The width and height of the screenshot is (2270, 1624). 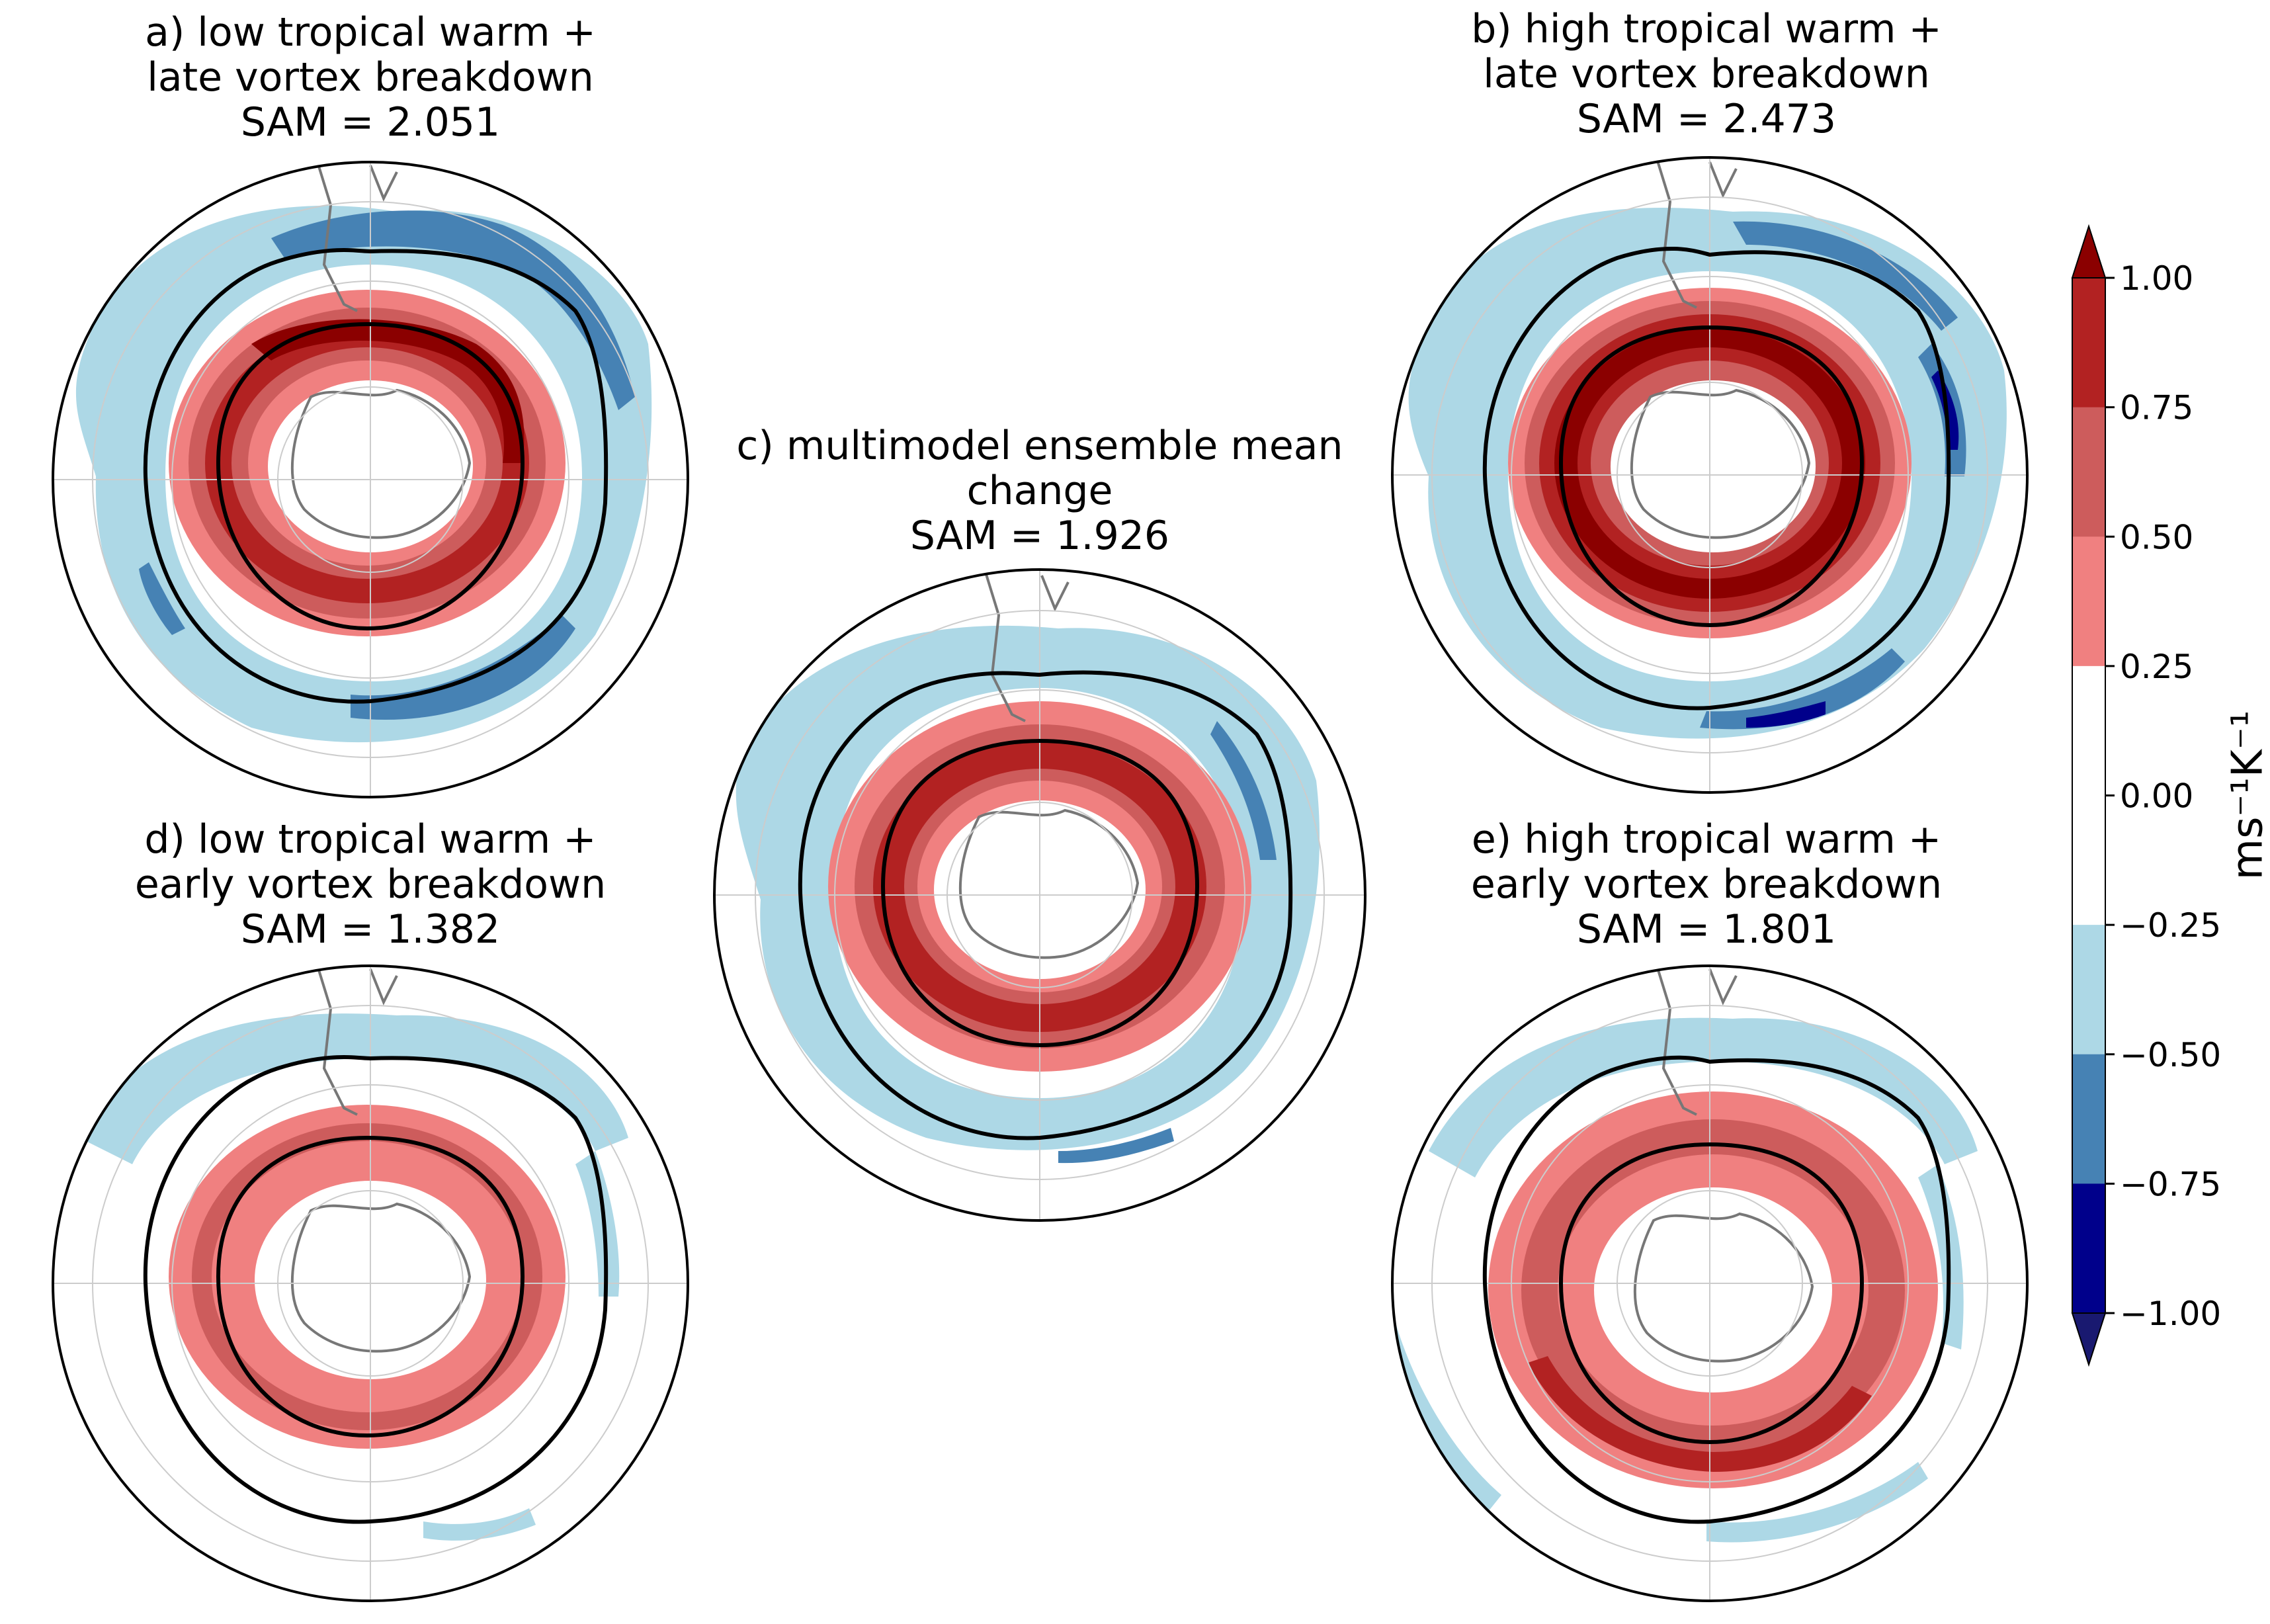 What do you see at coordinates (2171, 925) in the screenshot?
I see `colorbar-tick-label: −0.25` at bounding box center [2171, 925].